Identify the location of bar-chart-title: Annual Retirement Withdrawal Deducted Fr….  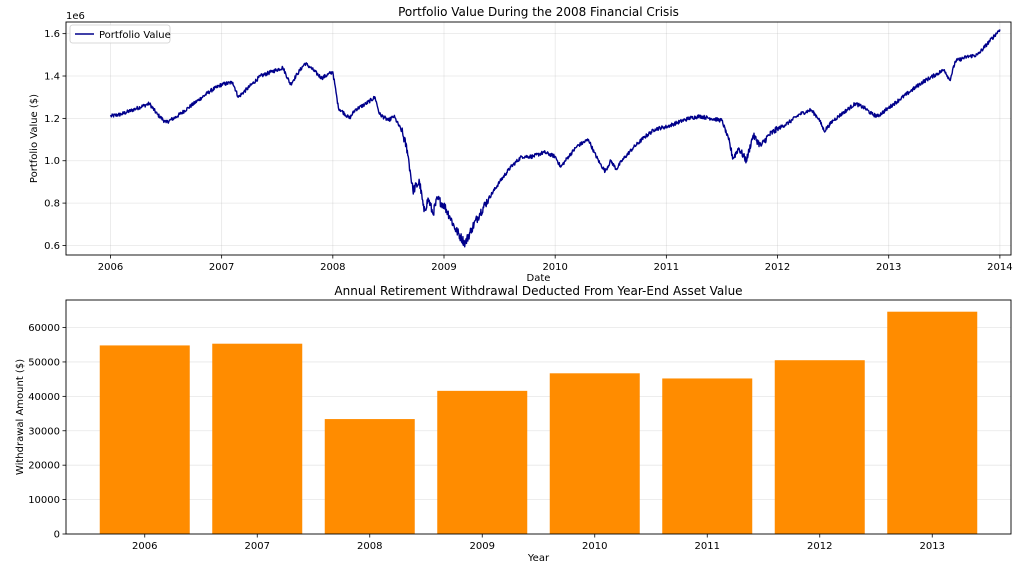
(538, 291).